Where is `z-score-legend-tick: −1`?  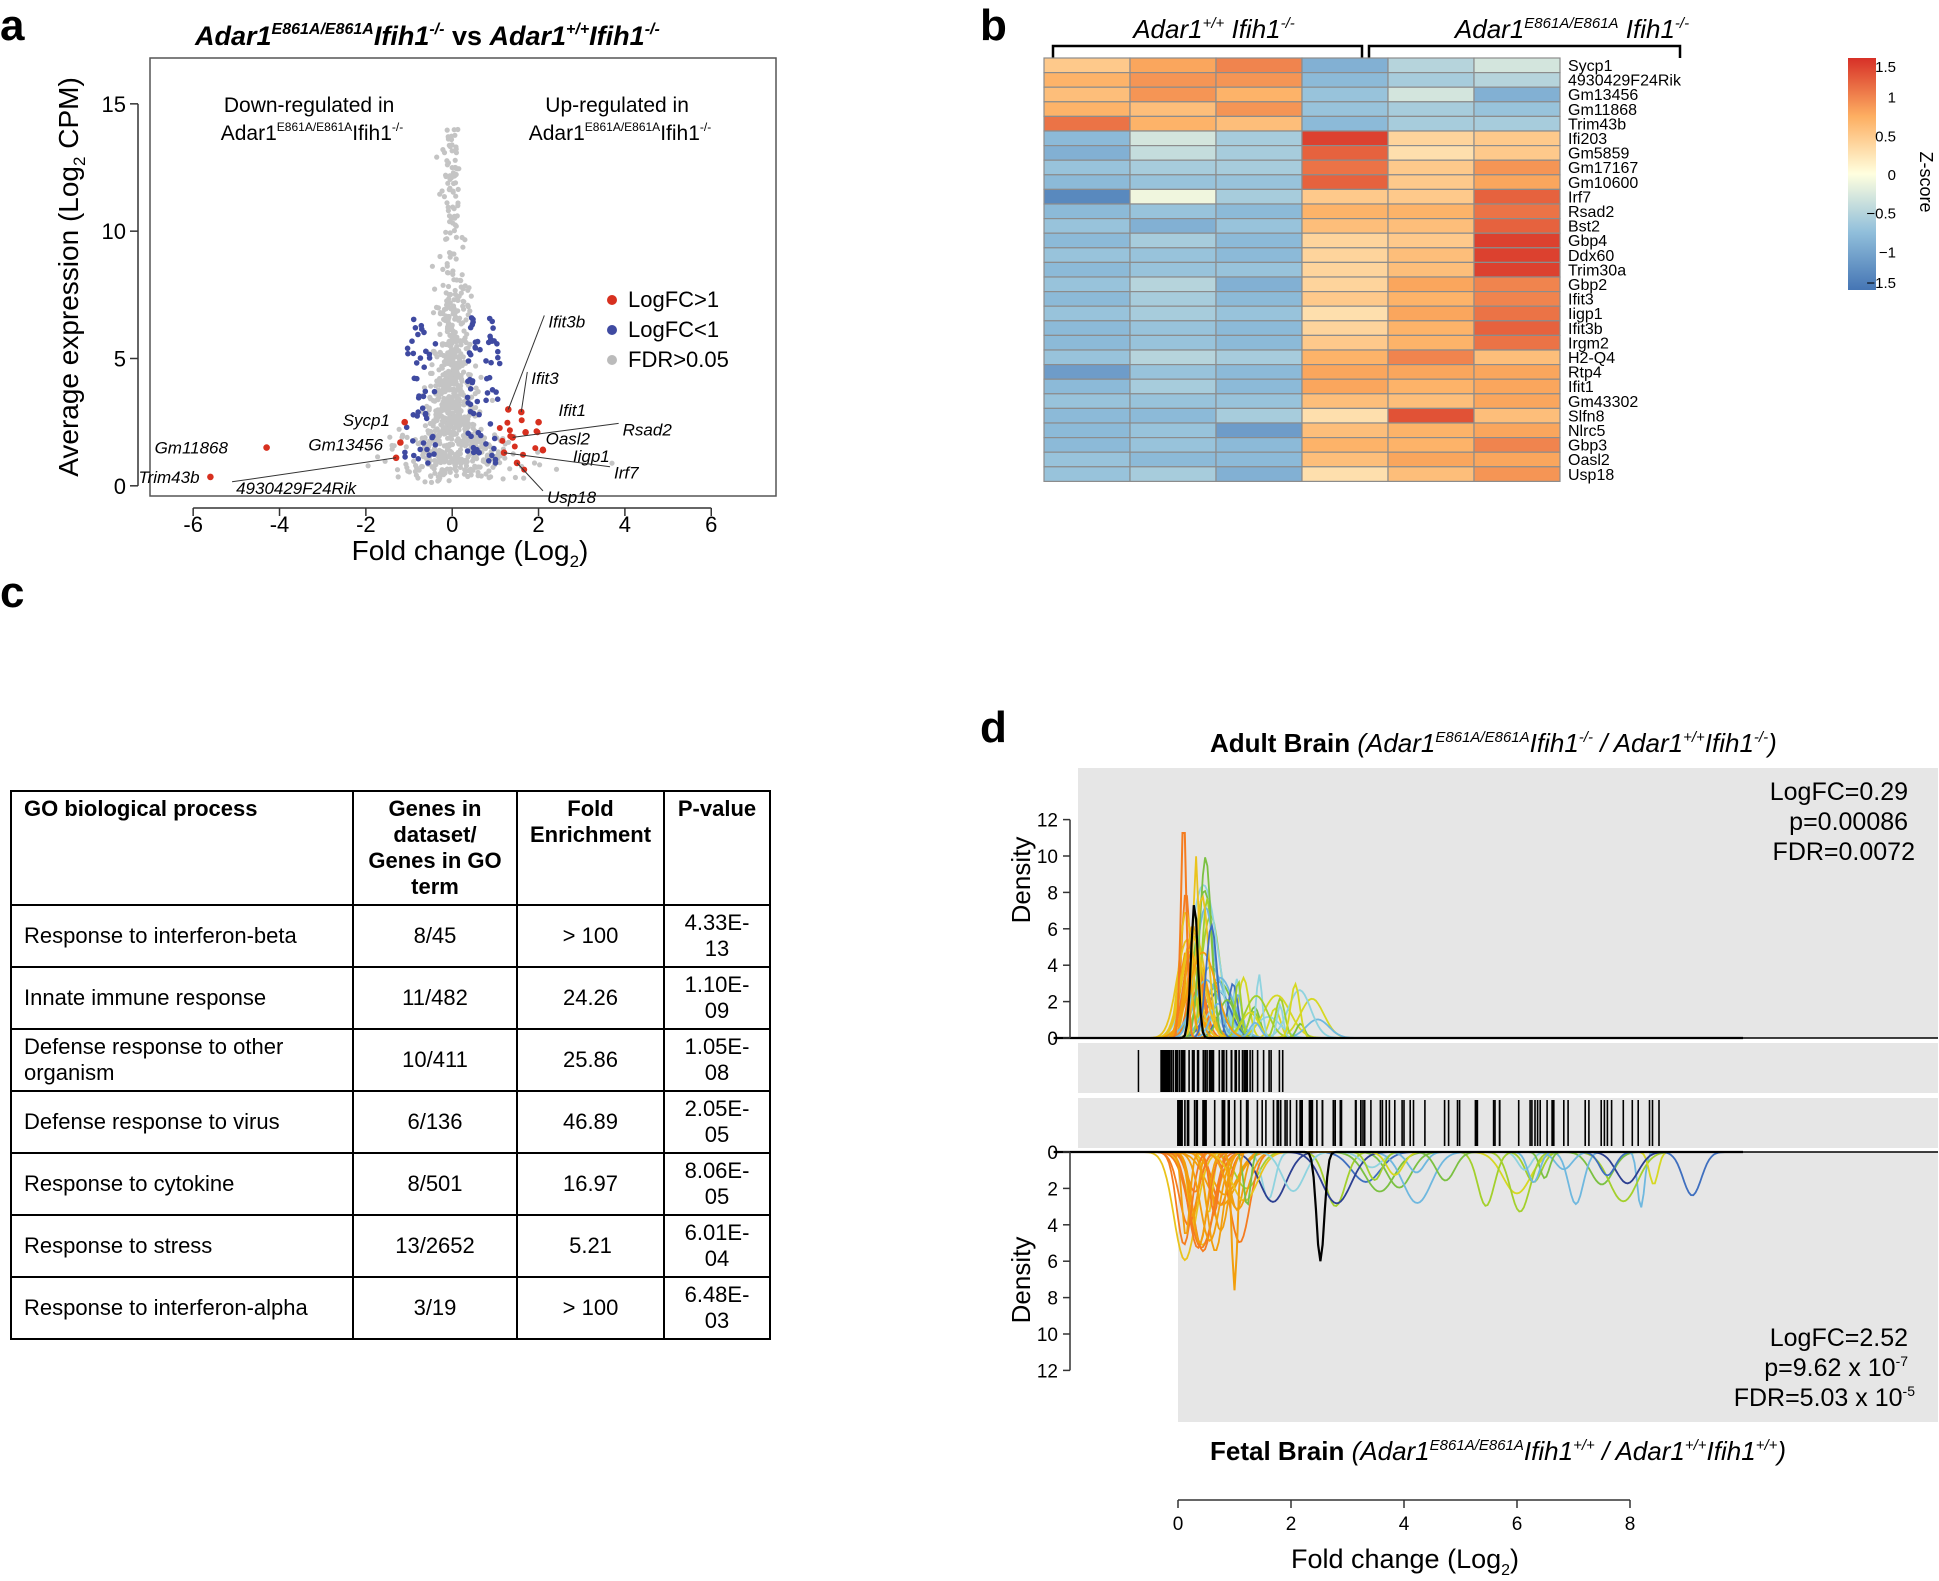
z-score-legend-tick: −1 is located at coordinates (1887, 252).